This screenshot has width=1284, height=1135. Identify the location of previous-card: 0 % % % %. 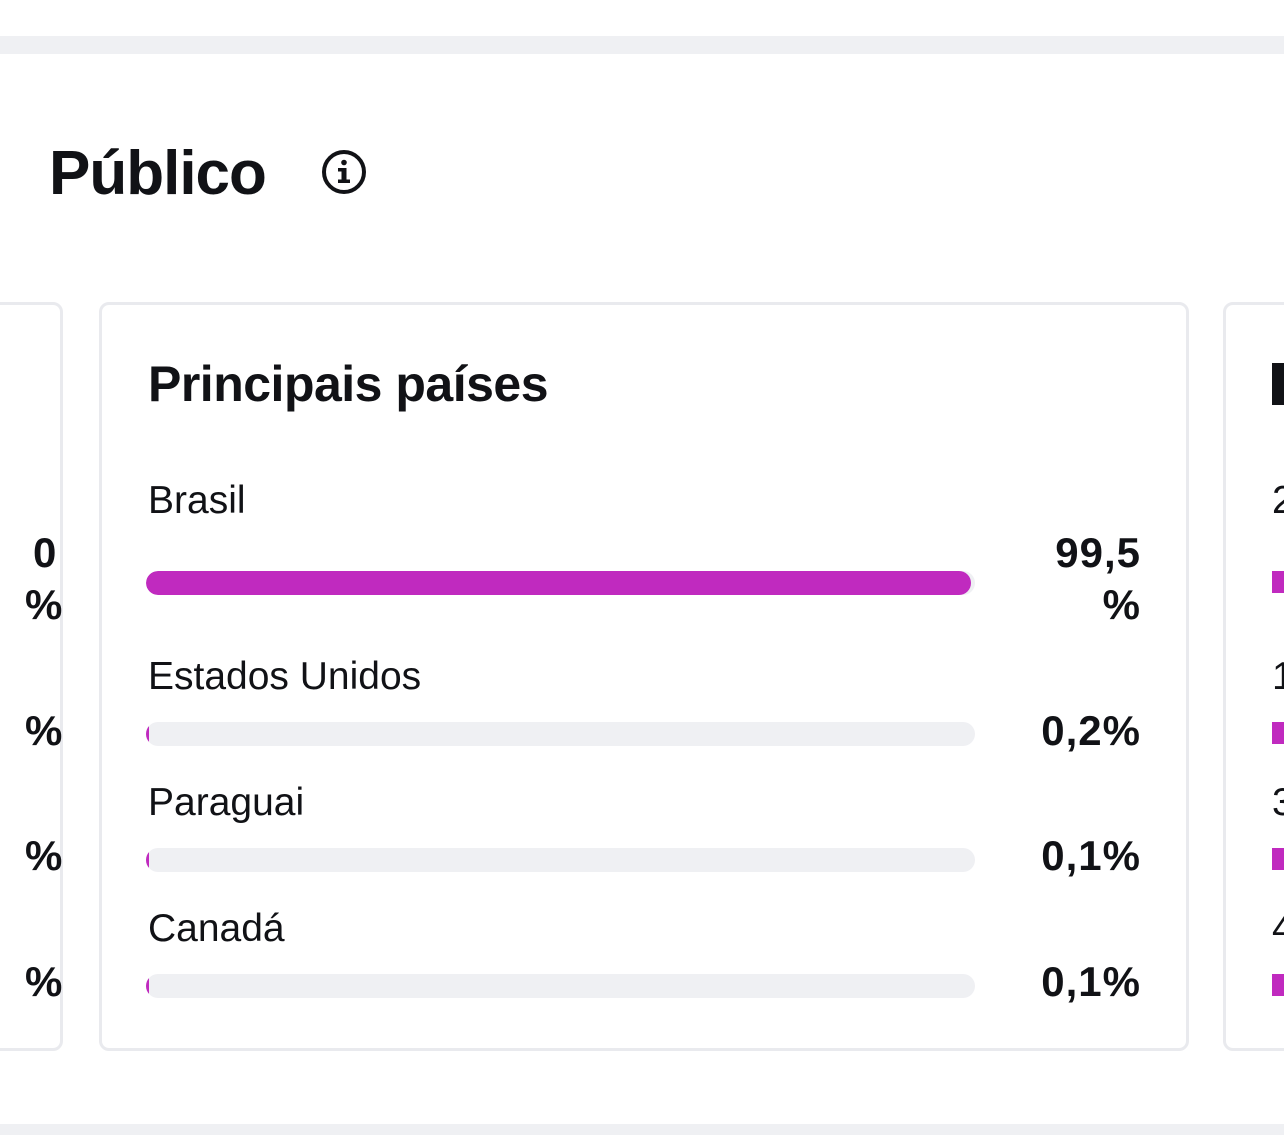
(31, 676).